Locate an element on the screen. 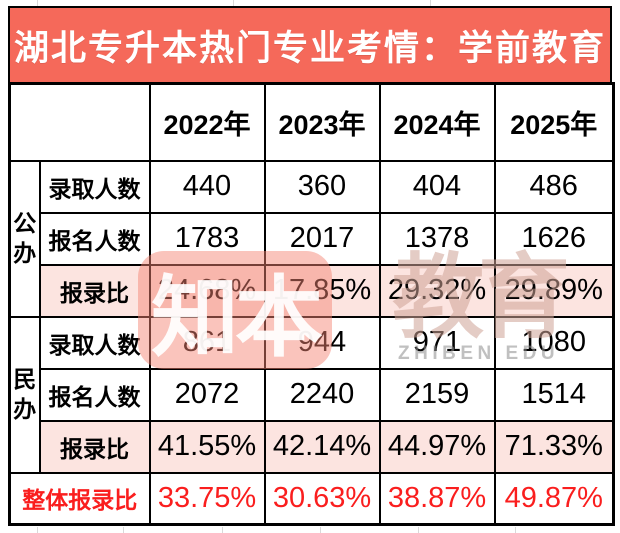 The height and width of the screenshot is (533, 620). summary-value: 33.75% is located at coordinates (207, 498).